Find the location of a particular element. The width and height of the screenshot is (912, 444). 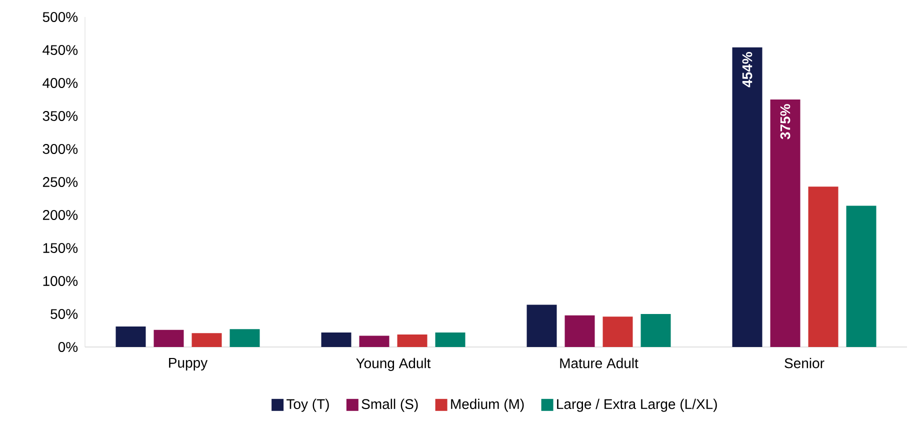

y-tick-label: 200% is located at coordinates (60, 215).